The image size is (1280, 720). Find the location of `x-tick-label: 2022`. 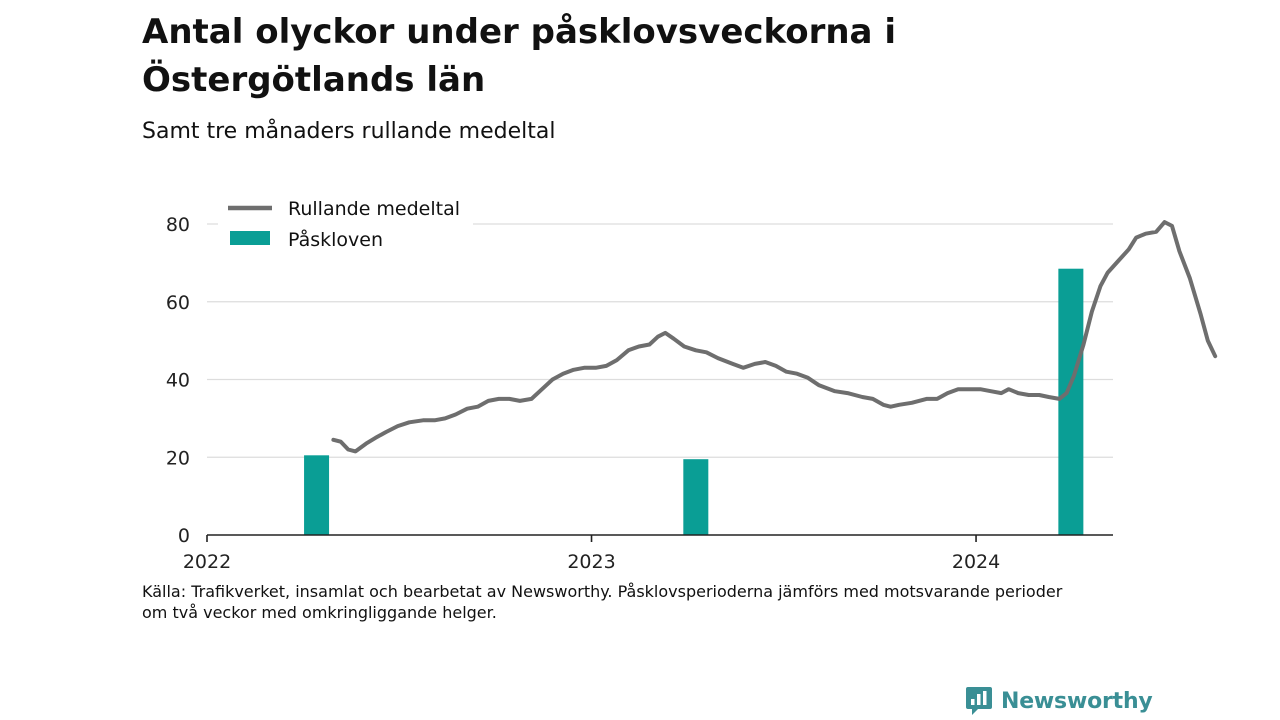

x-tick-label: 2022 is located at coordinates (207, 562).